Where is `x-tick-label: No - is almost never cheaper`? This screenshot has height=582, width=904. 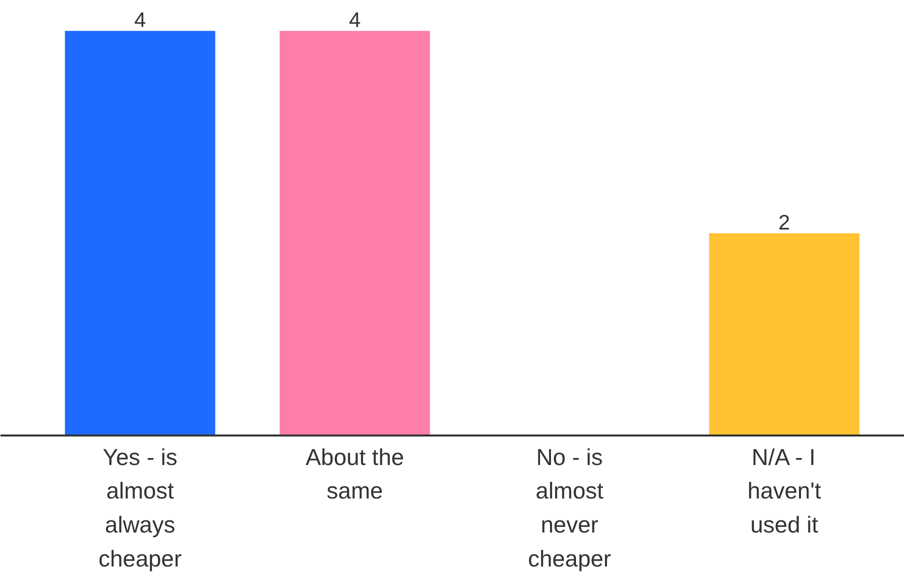 x-tick-label: No - is almost never cheaper is located at coordinates (570, 508).